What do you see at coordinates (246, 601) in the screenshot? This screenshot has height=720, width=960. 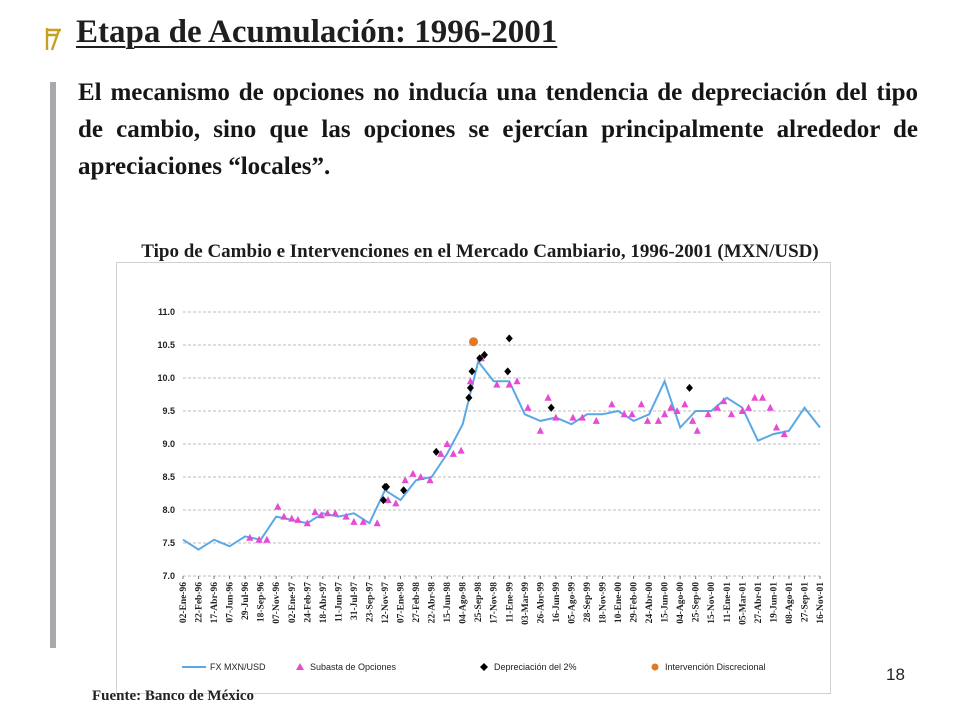 I see `x-tick-label: 29-Jul-96` at bounding box center [246, 601].